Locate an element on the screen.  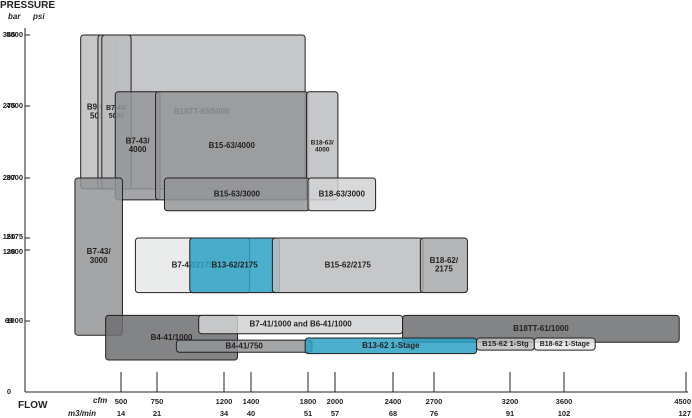
y-tick-bar-label-0: 345 is located at coordinates (9, 34).